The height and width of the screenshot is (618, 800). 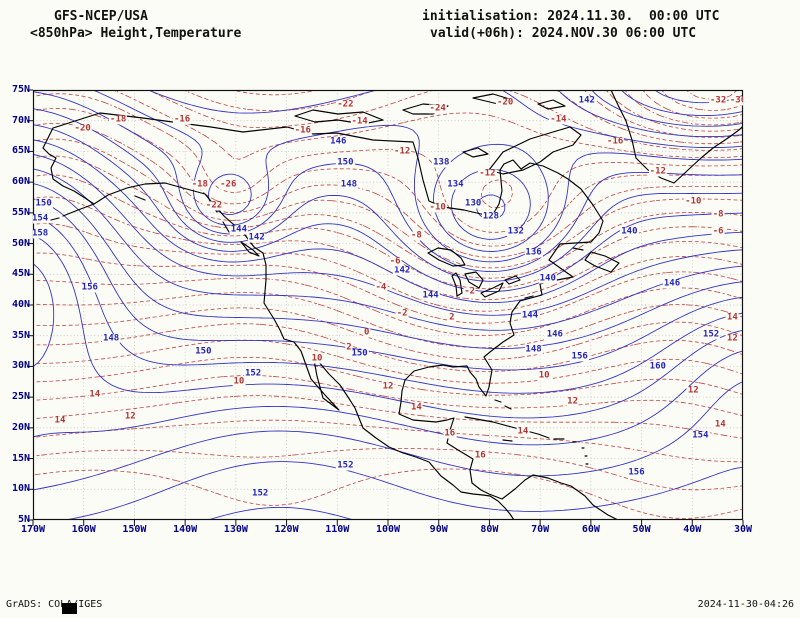 What do you see at coordinates (505, 102) in the screenshot?
I see `temp-contour-label: -20` at bounding box center [505, 102].